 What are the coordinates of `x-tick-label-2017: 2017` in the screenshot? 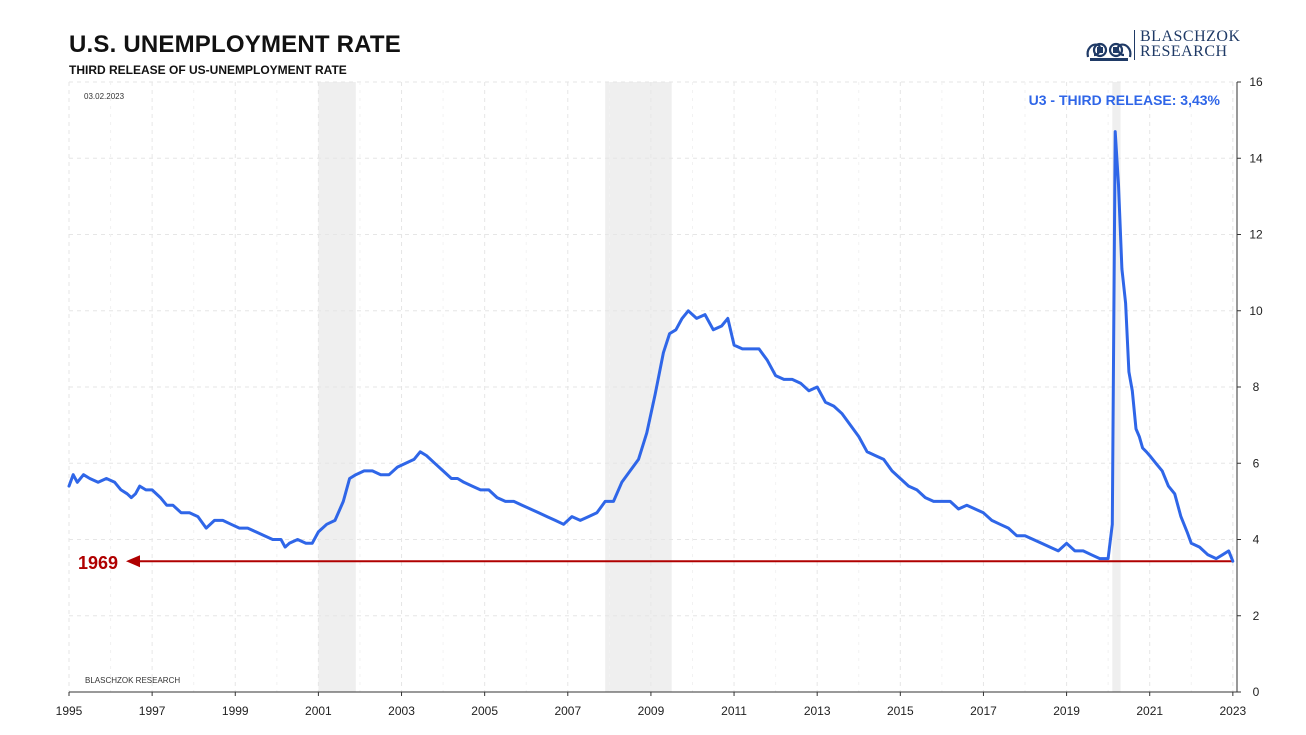 It's located at (983, 711).